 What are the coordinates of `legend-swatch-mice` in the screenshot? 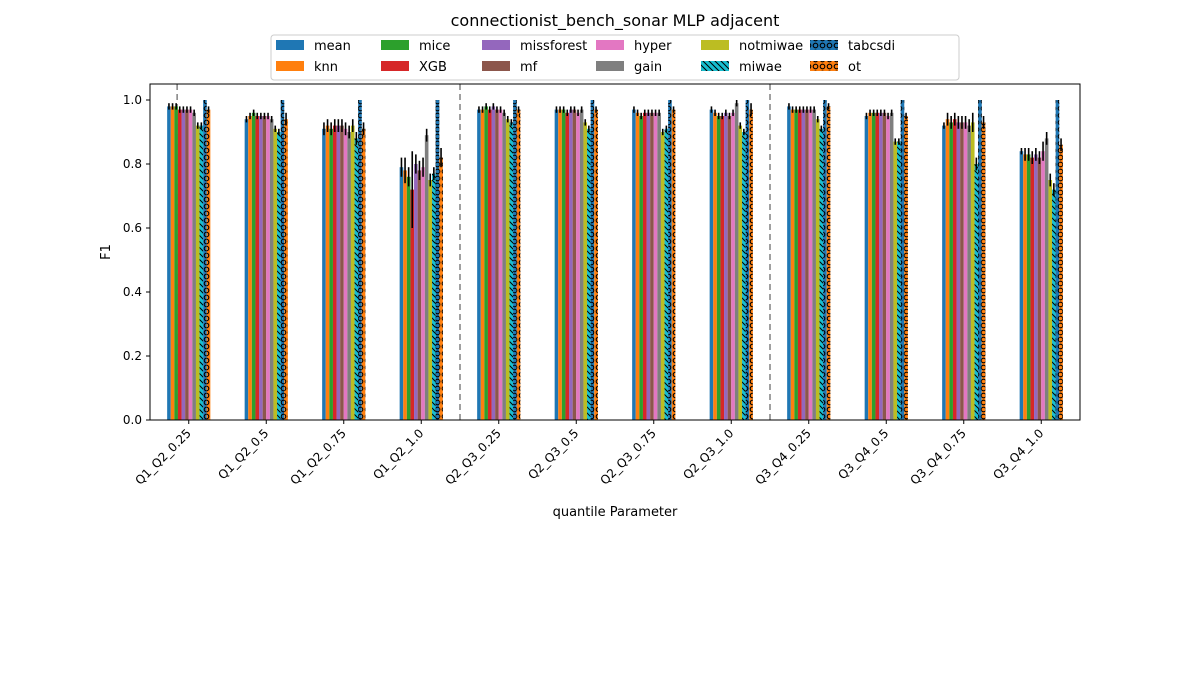 It's located at (395, 45).